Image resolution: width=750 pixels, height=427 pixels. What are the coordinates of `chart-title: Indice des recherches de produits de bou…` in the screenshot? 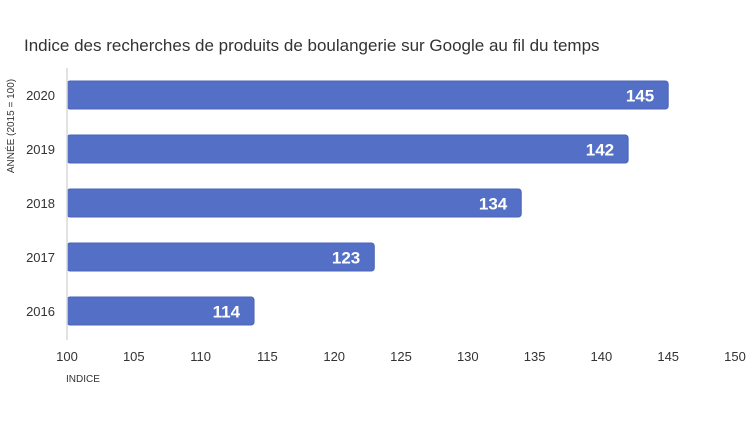 It's located at (312, 45).